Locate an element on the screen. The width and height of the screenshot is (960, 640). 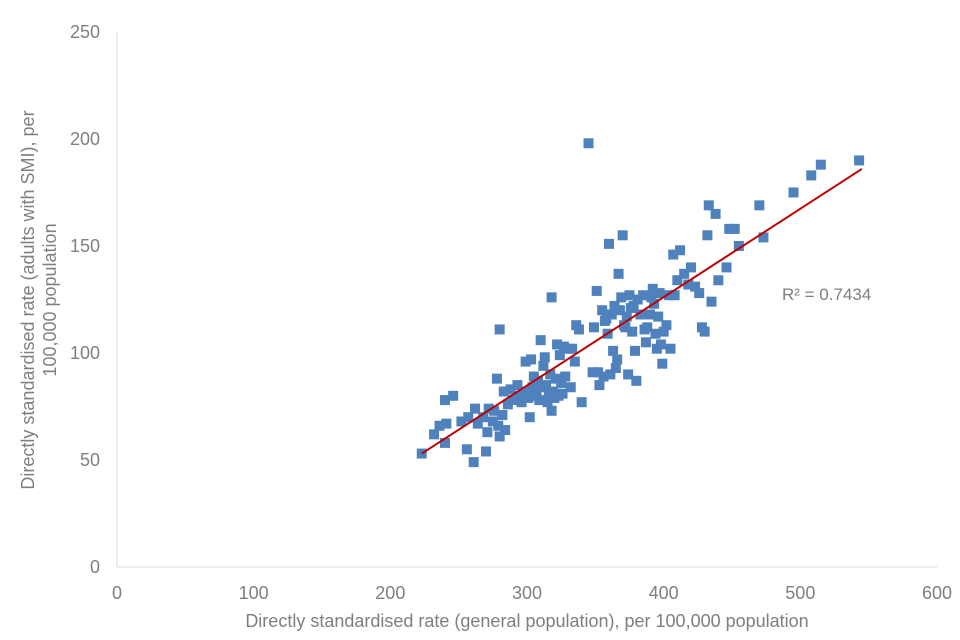
y-tick-label: 200 is located at coordinates (85, 139).